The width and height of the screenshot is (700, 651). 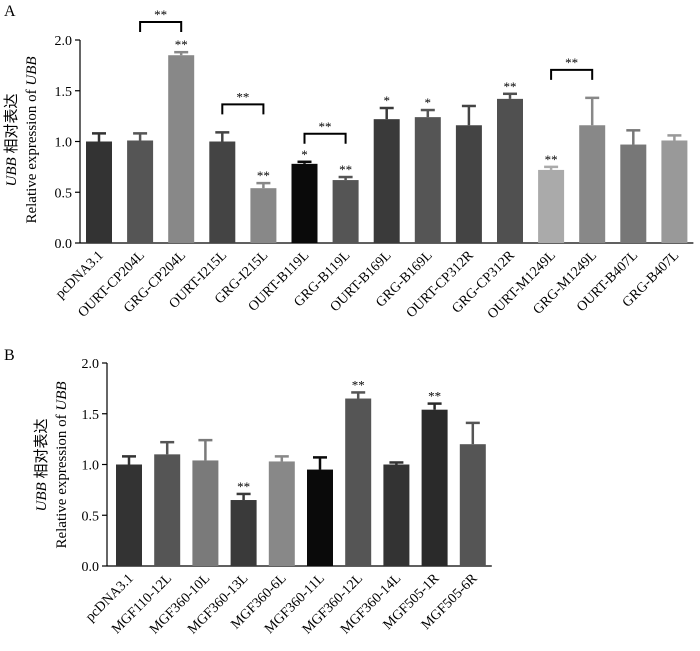 What do you see at coordinates (64, 244) in the screenshot?
I see `panel-a-y-tick-label: 0.0` at bounding box center [64, 244].